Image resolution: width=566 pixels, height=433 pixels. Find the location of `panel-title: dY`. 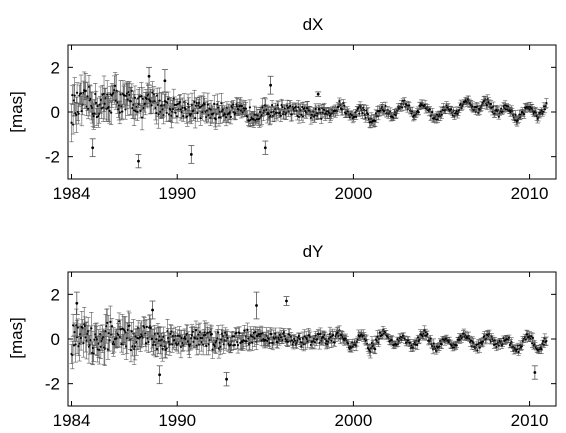

panel-title: dY is located at coordinates (313, 251).